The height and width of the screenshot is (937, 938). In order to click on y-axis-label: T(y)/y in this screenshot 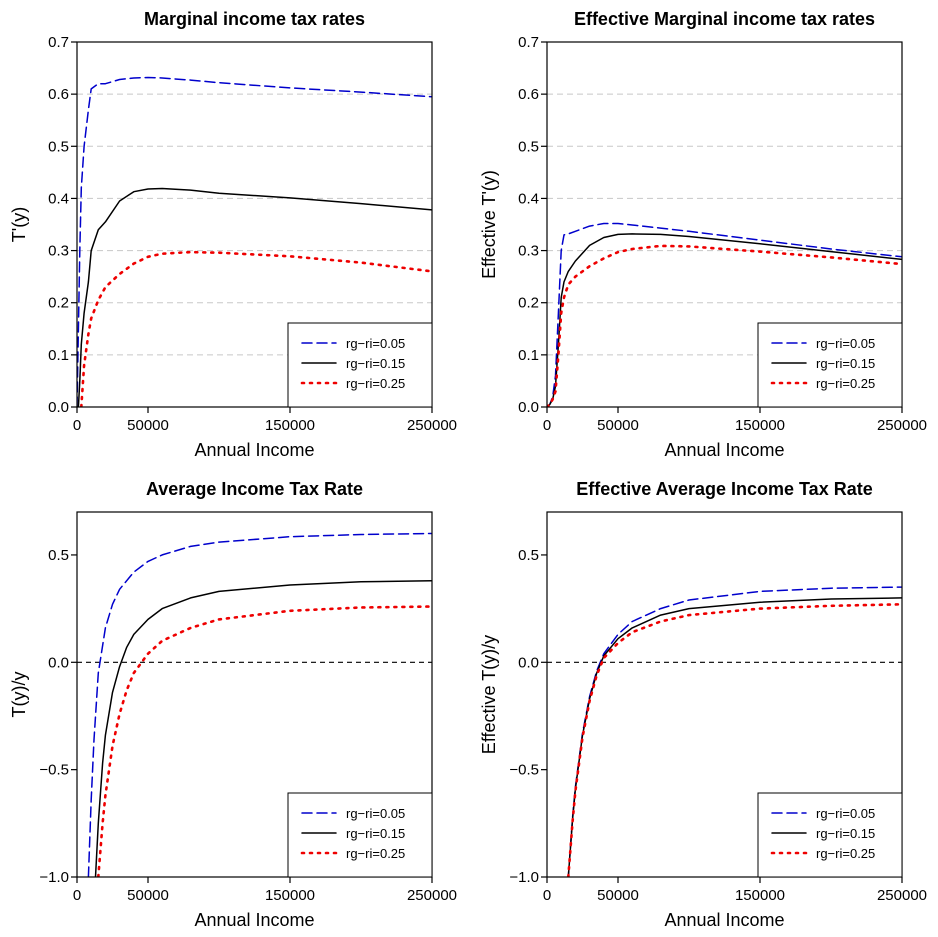, I will do `click(19, 695)`.